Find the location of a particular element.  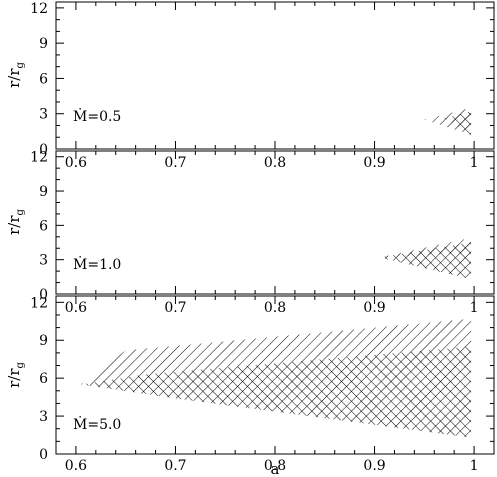

panel-label-mdot-5-0: Ṁ=5.0 is located at coordinates (97, 424).